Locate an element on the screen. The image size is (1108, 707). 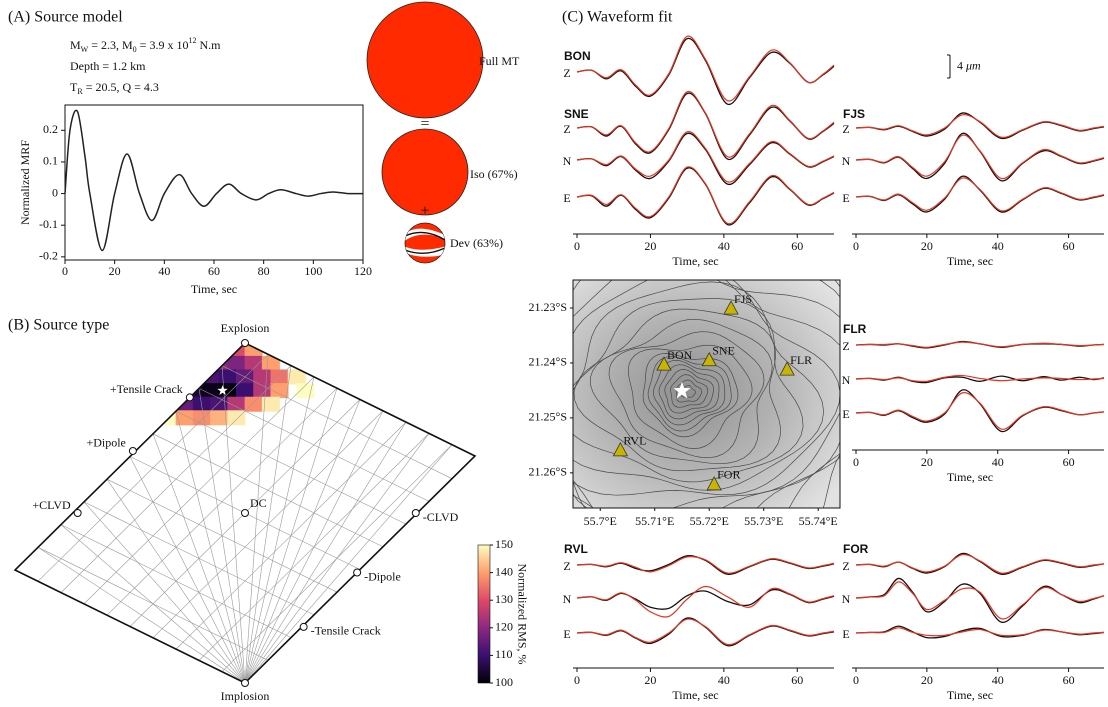
station-name: BON is located at coordinates (577, 56).